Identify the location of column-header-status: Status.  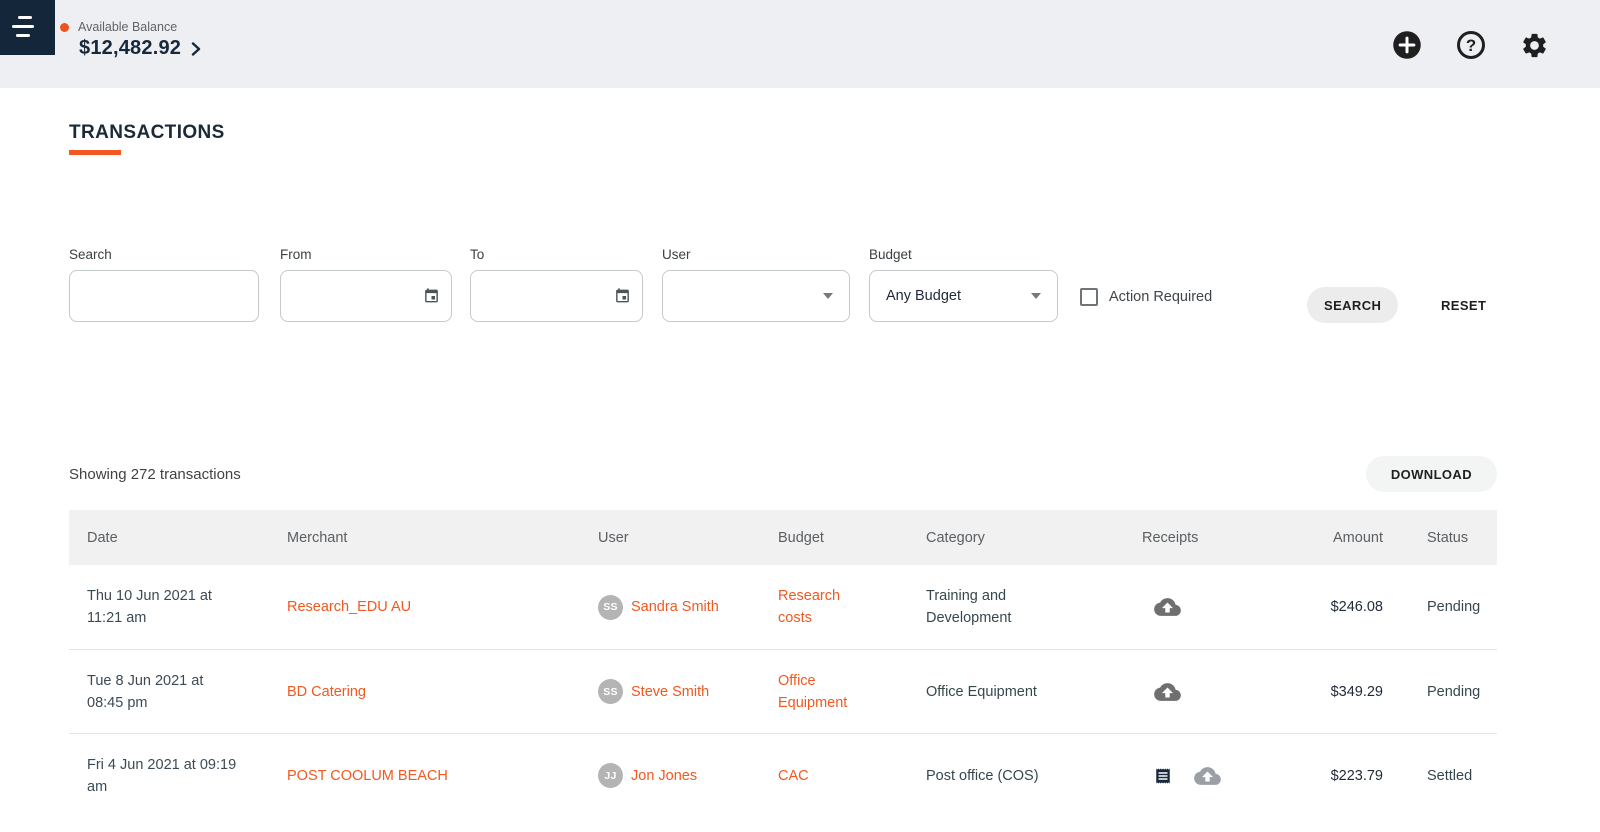
(1448, 537).